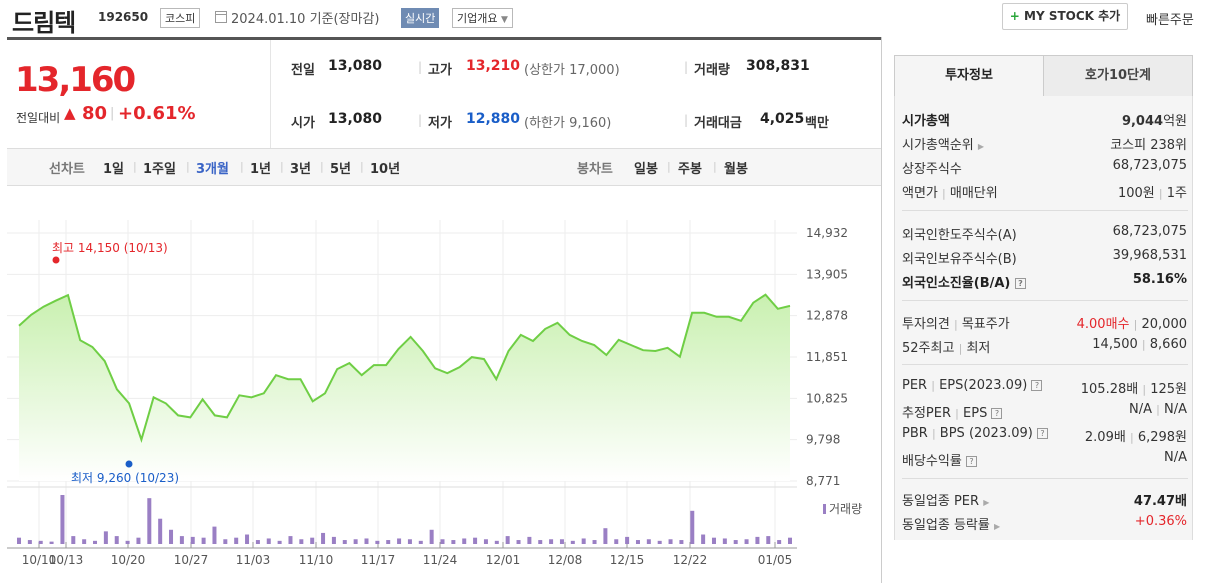  Describe the element at coordinates (736, 169) in the screenshot. I see `tab-monthly: 월봉` at that location.